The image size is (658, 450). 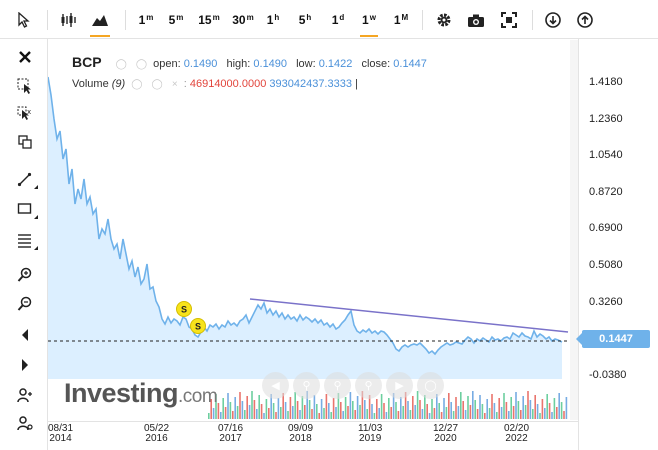 What do you see at coordinates (209, 20) in the screenshot?
I see `interval-15m: 15 m` at bounding box center [209, 20].